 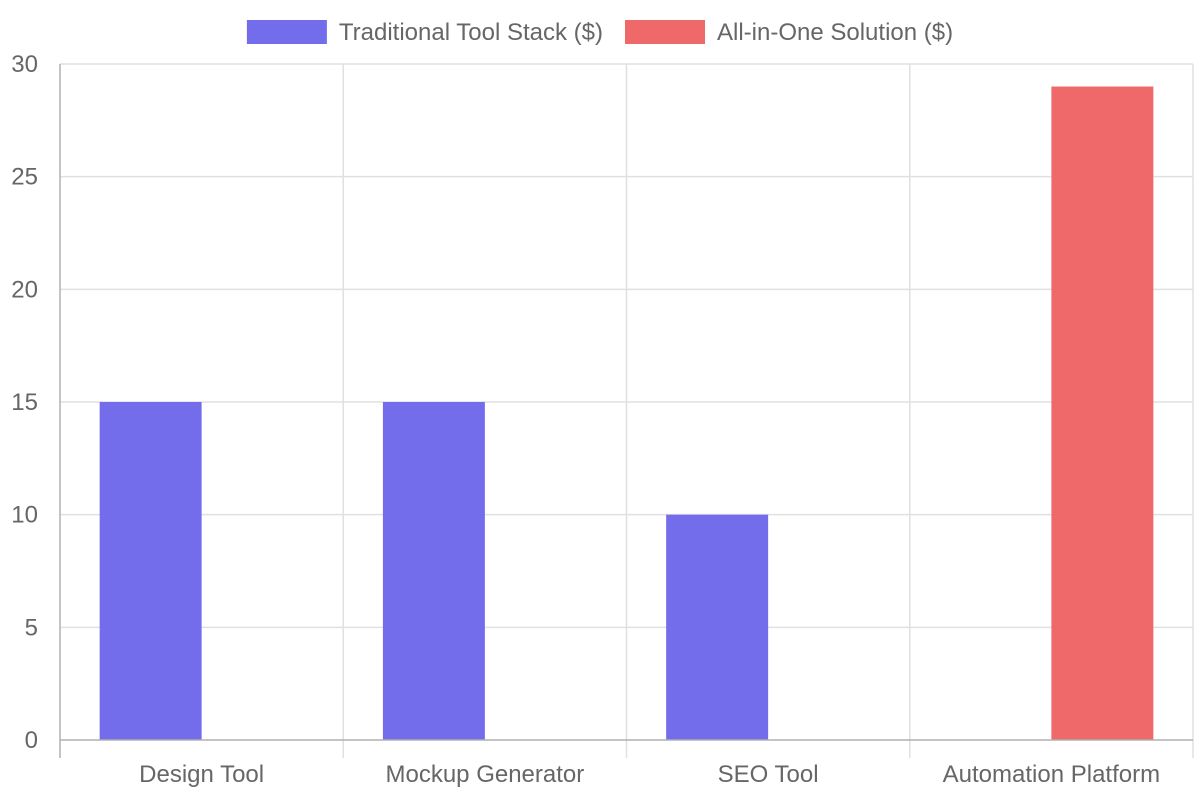 What do you see at coordinates (31, 740) in the screenshot?
I see `y-tick-label: 0` at bounding box center [31, 740].